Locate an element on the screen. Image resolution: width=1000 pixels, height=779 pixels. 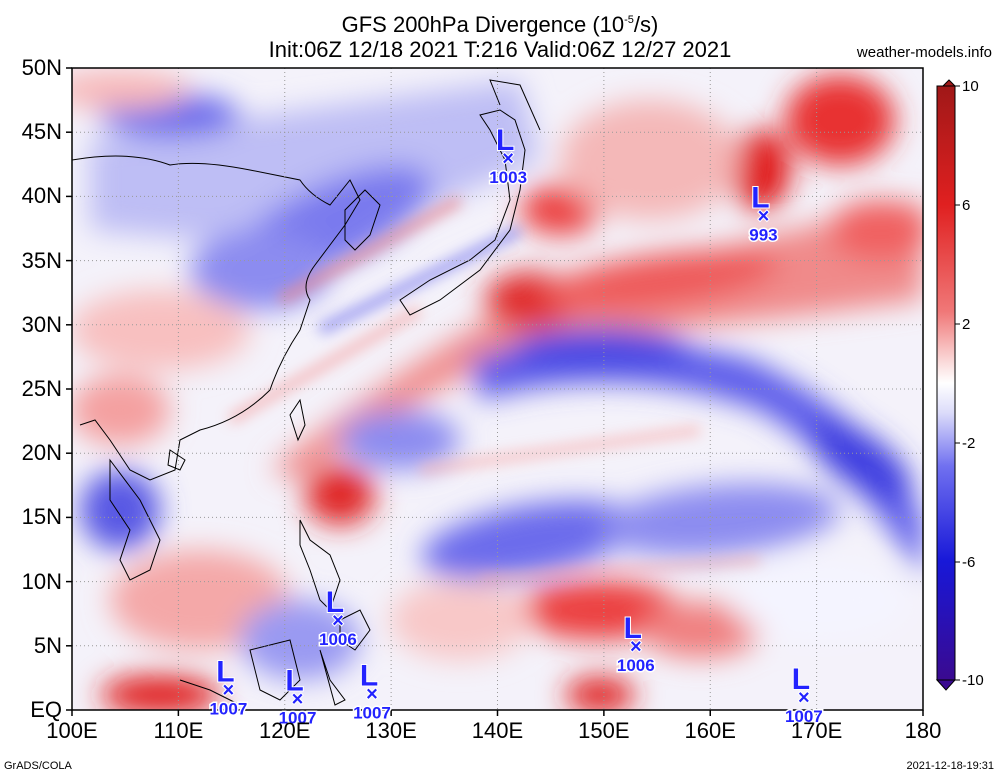
lat-label: 40N is located at coordinates (41, 196).